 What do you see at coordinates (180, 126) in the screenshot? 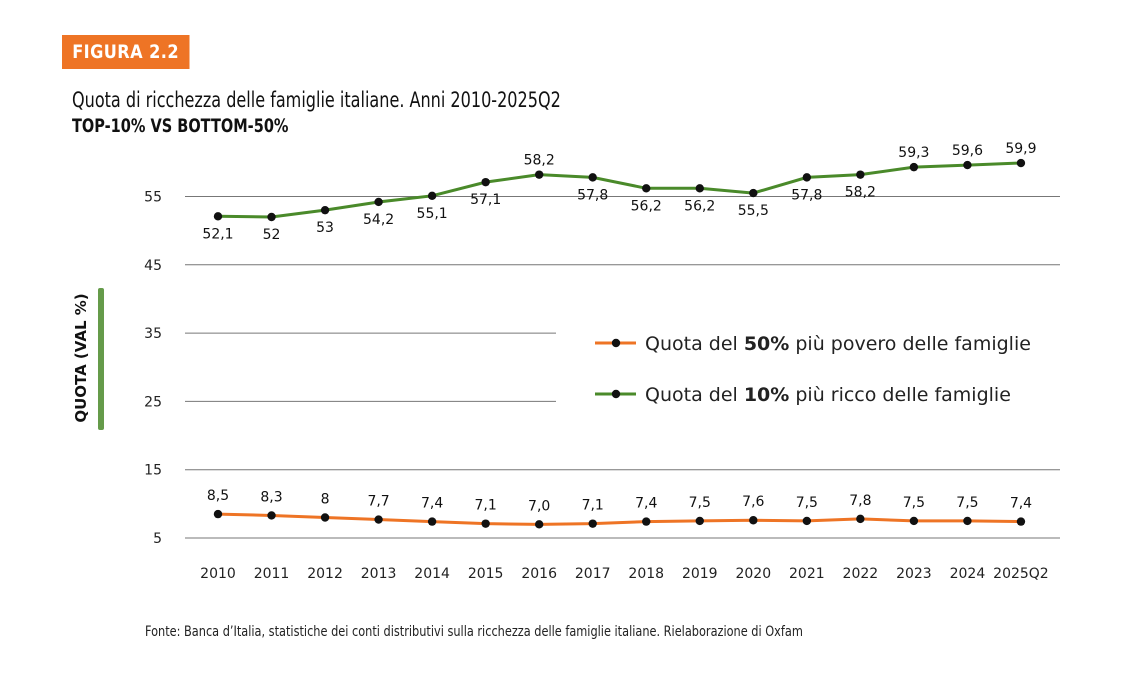
I see `chart-subtitle: TOP-10% VS BOTTOM-50%` at bounding box center [180, 126].